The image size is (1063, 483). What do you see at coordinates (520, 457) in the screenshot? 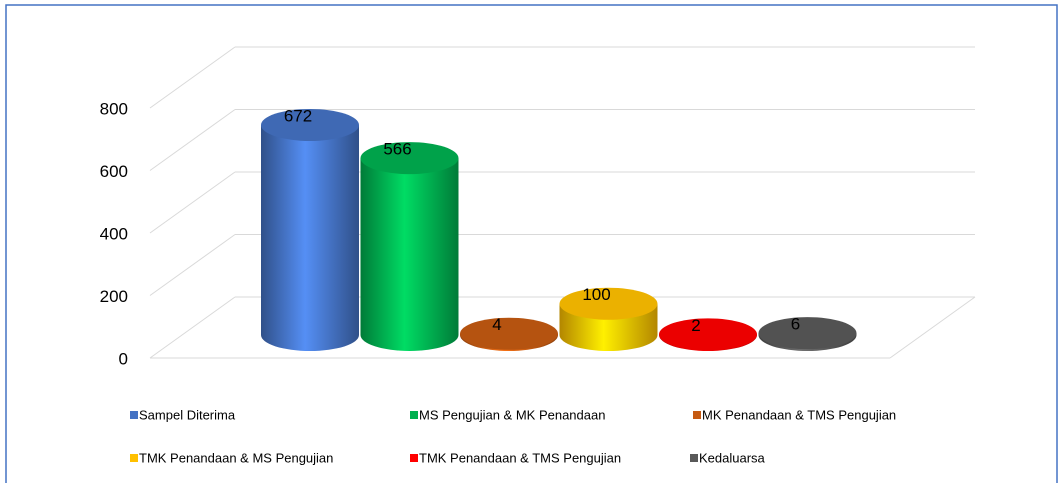
I see `legend-label: TMK Penandaan & TMS Pengujian` at bounding box center [520, 457].